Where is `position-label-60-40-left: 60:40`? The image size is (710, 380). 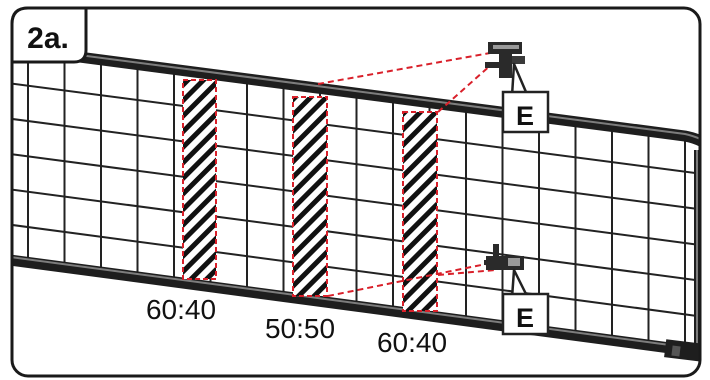 position-label-60-40-left: 60:40 is located at coordinates (181, 309).